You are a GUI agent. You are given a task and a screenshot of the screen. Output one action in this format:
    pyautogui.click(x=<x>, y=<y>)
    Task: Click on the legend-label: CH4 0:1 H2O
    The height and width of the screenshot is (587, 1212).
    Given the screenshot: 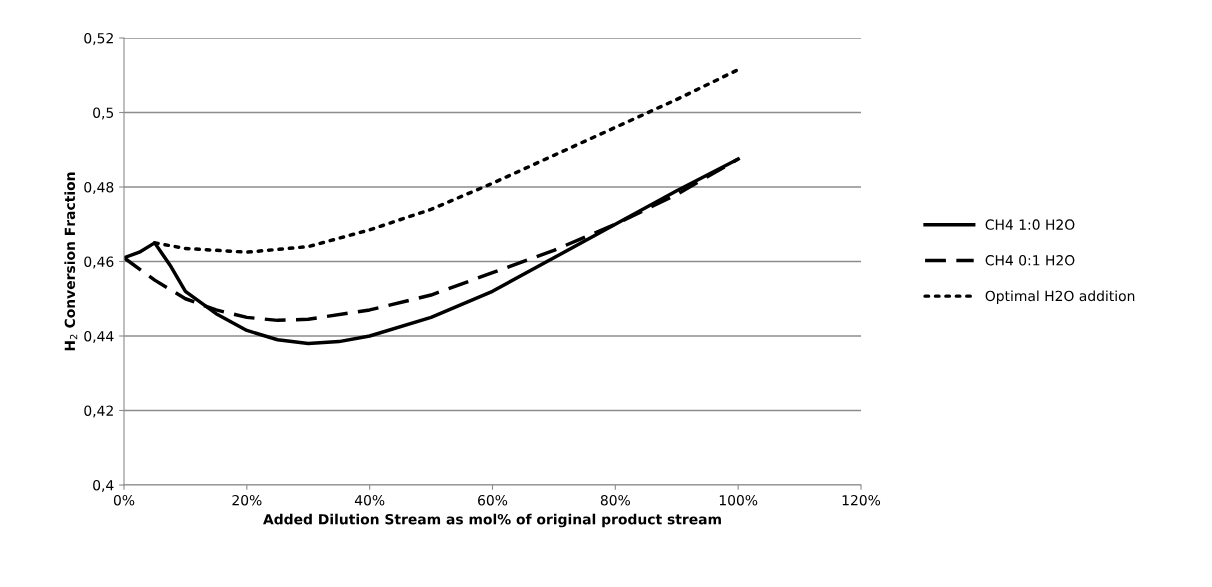 What is the action you would take?
    pyautogui.click(x=1030, y=260)
    